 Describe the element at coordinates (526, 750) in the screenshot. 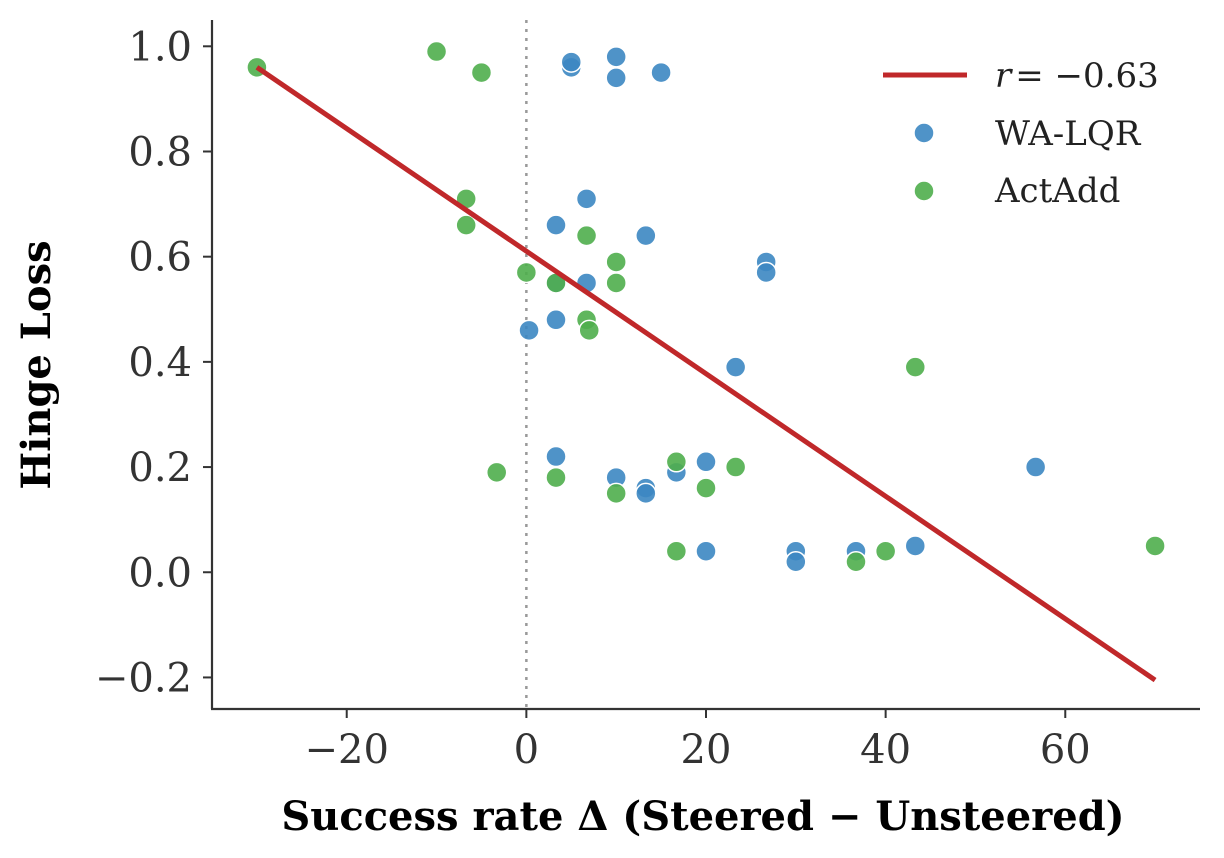

I see `x-tick-label: 0` at that location.